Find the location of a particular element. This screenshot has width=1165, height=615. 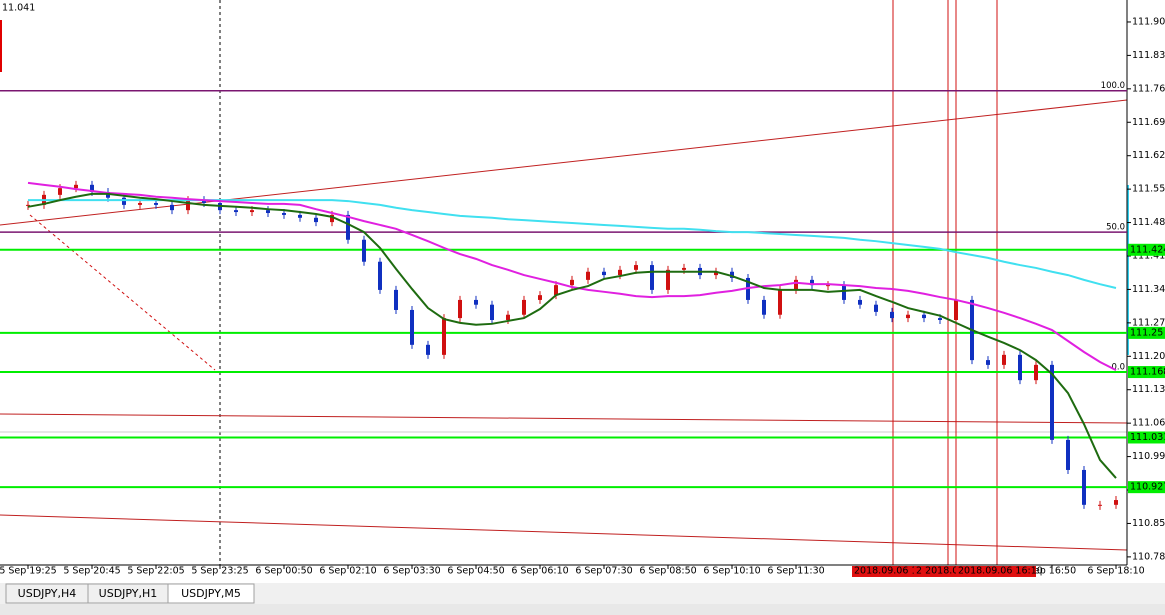

level-tag-label: 111.031 is located at coordinates (1147, 437).